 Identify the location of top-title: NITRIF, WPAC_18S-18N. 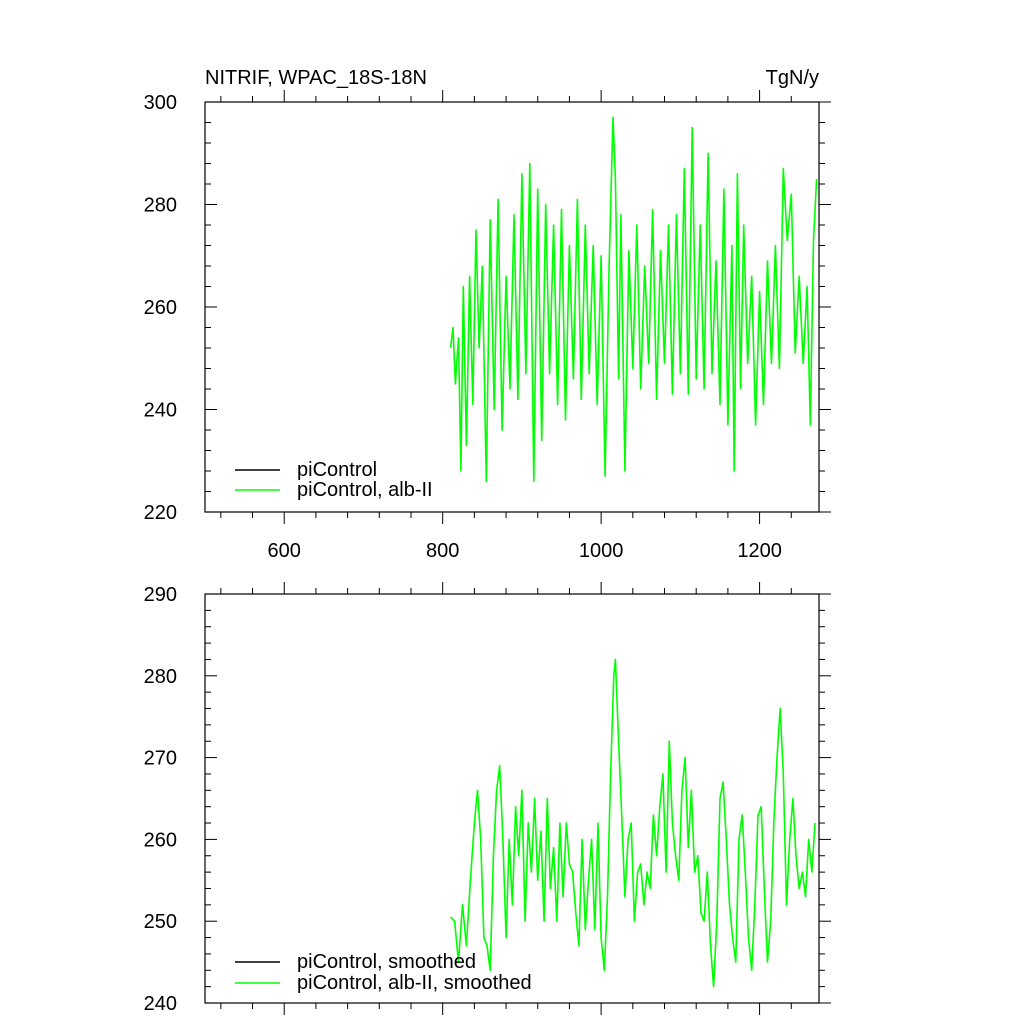
(316, 78).